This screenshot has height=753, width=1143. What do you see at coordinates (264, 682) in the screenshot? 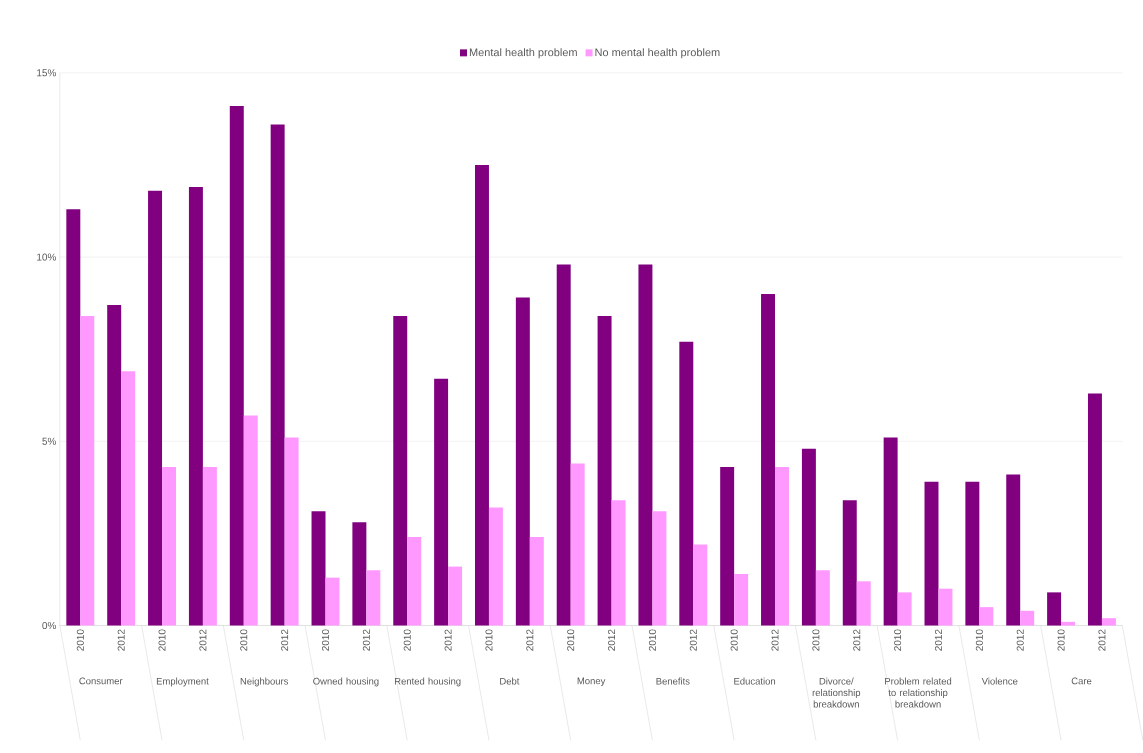
I see `text: Neighbours` at bounding box center [264, 682].